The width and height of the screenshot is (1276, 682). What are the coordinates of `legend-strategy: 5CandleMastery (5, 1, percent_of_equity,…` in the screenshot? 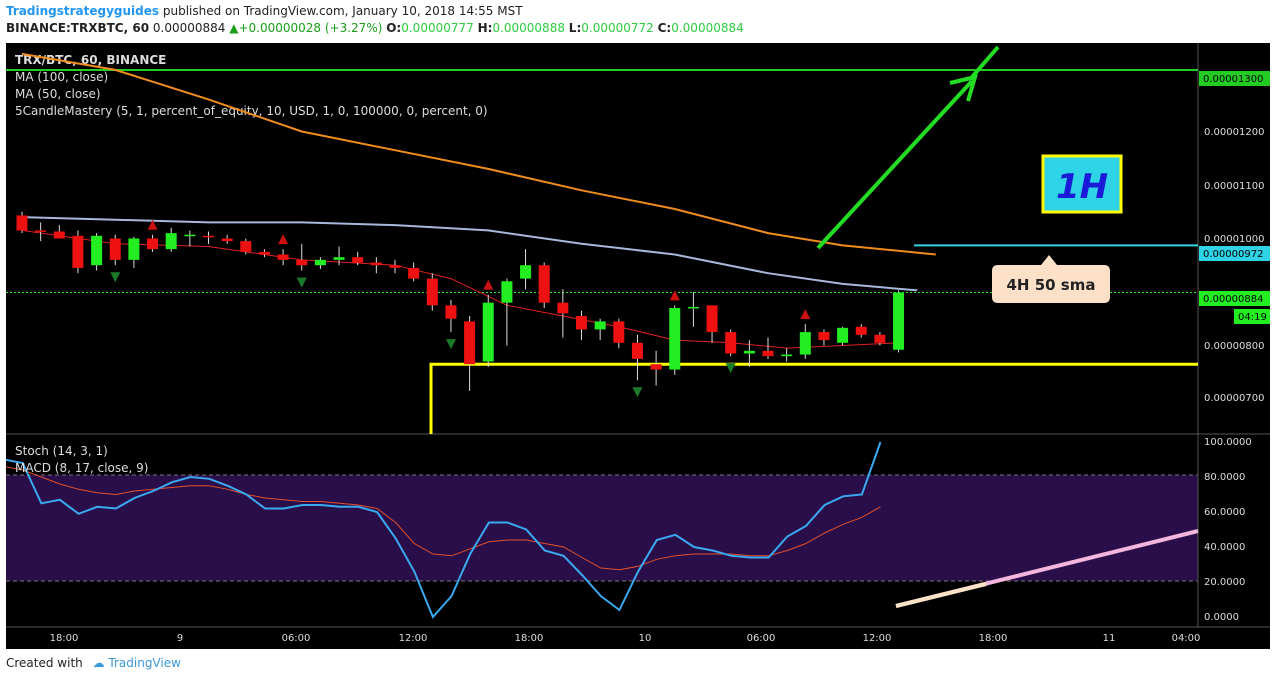 It's located at (251, 111).